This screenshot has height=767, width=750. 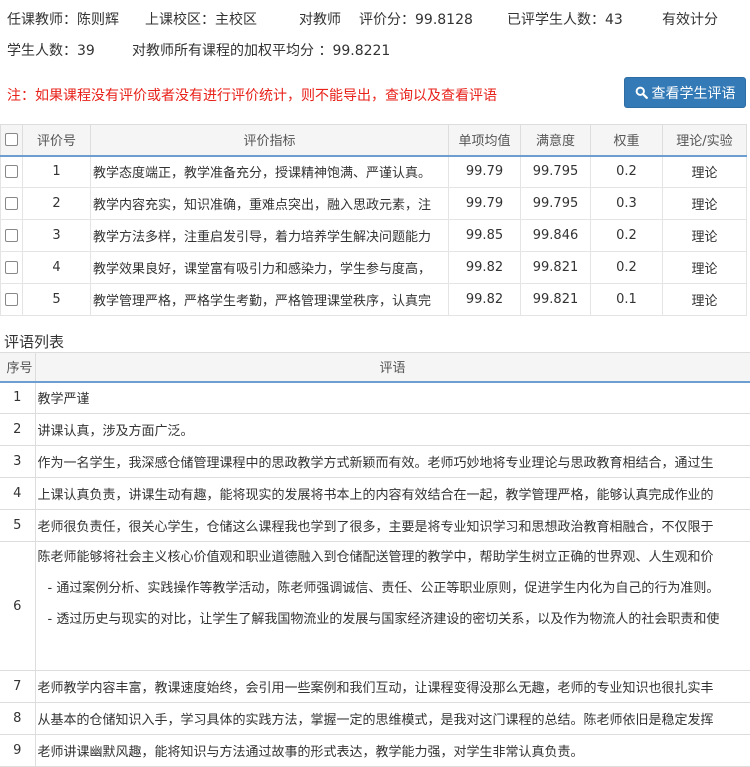 I want to click on col-seq-label: 序号, so click(x=19, y=369).